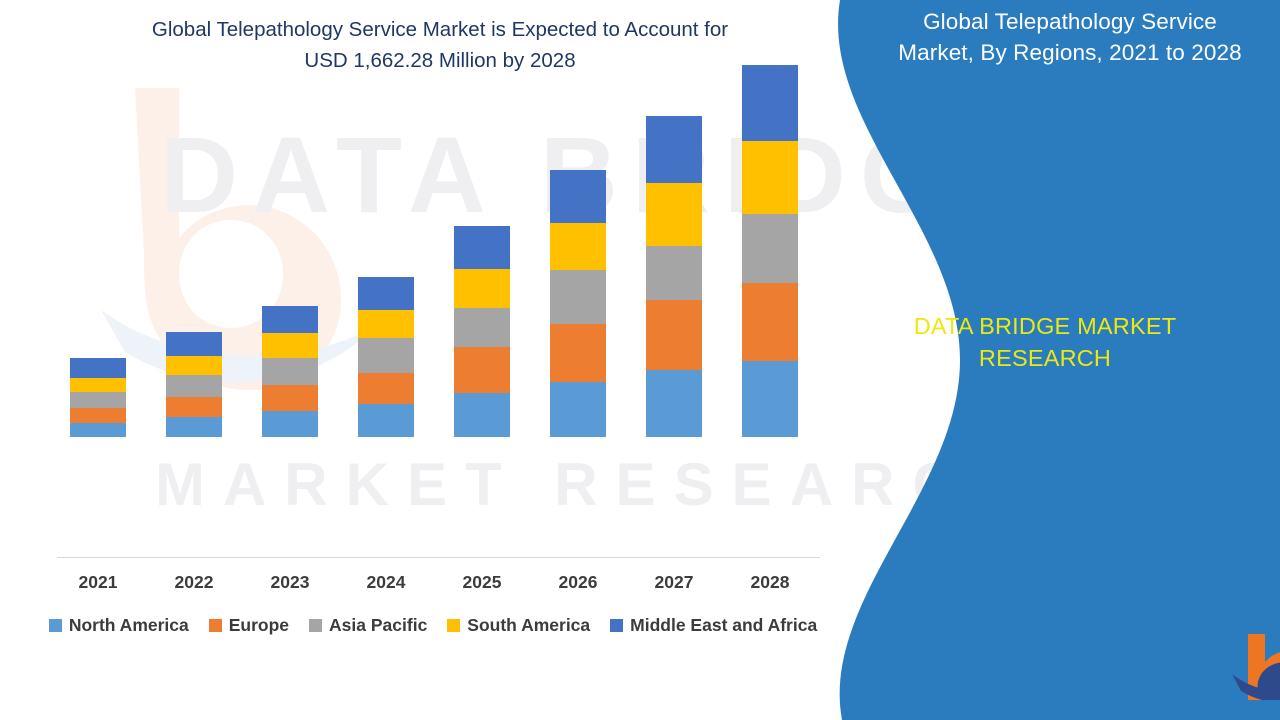 The height and width of the screenshot is (720, 1280). What do you see at coordinates (128, 625) in the screenshot?
I see `legend-label: North America` at bounding box center [128, 625].